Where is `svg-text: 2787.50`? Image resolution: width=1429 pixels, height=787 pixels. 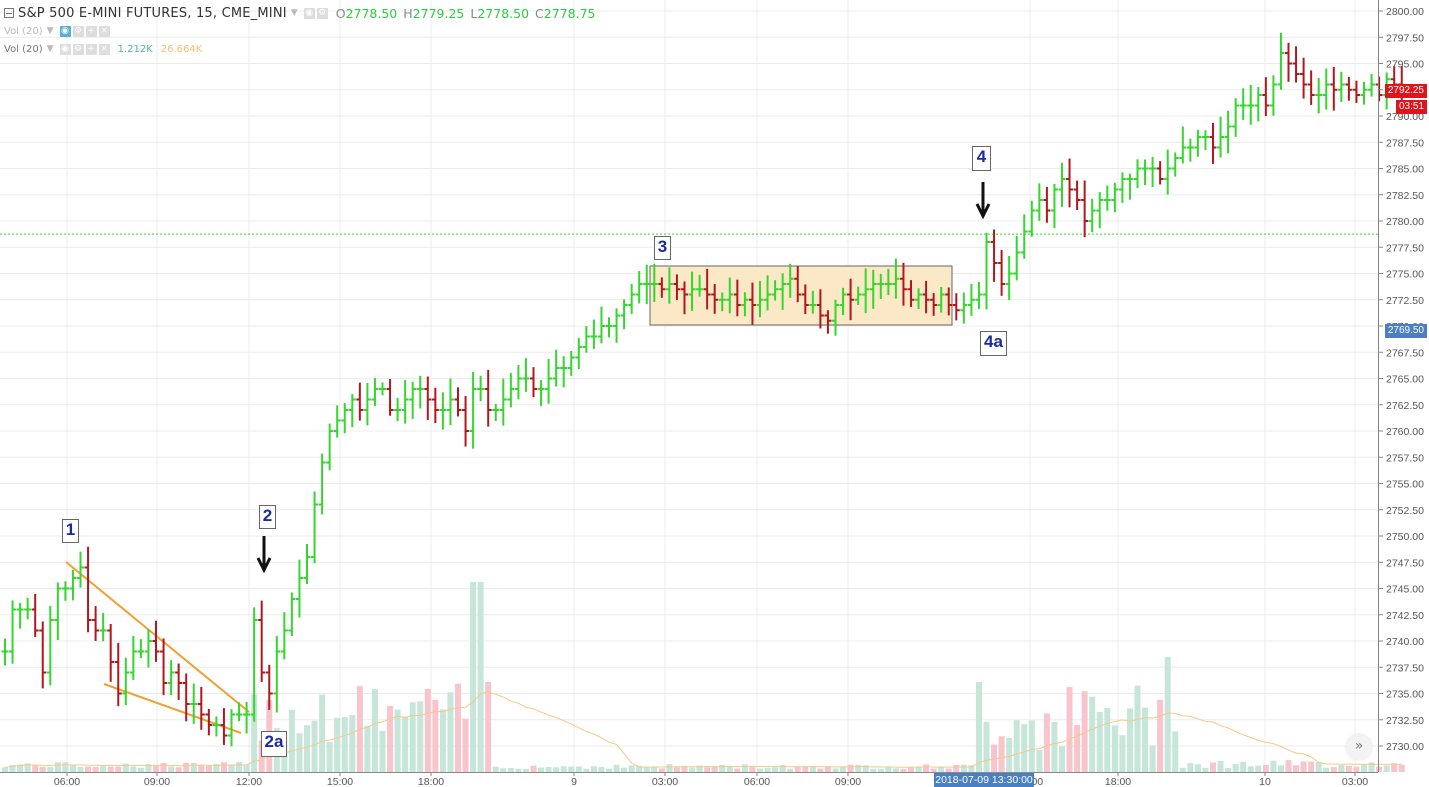
svg-text: 2787.50 is located at coordinates (1405, 143).